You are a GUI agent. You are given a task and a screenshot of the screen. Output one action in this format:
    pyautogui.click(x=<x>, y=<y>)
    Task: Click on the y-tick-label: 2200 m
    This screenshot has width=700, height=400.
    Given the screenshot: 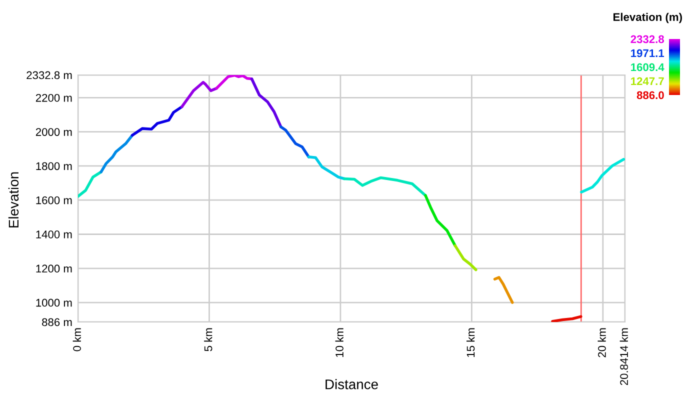 What is the action you would take?
    pyautogui.click(x=54, y=98)
    